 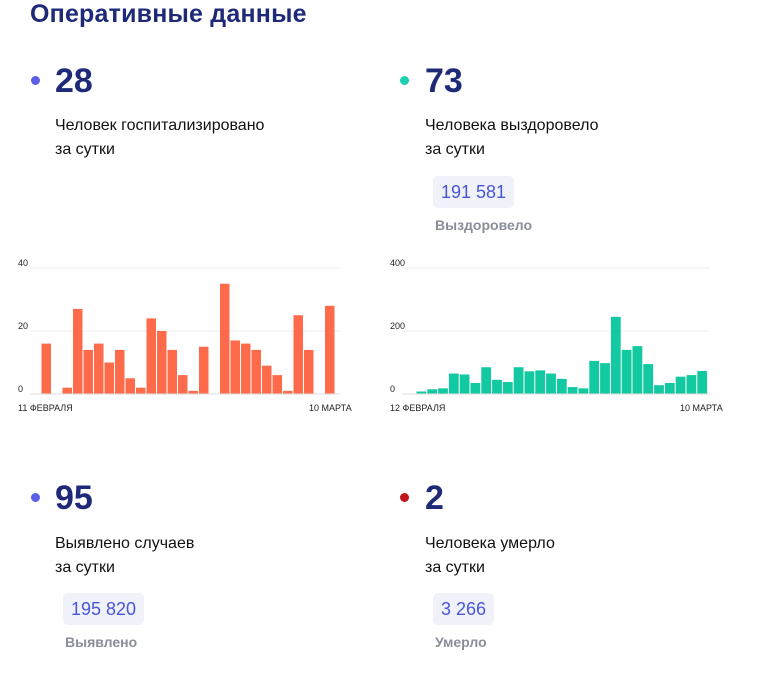 What do you see at coordinates (404, 80) in the screenshot?
I see `recovered-dot-icon` at bounding box center [404, 80].